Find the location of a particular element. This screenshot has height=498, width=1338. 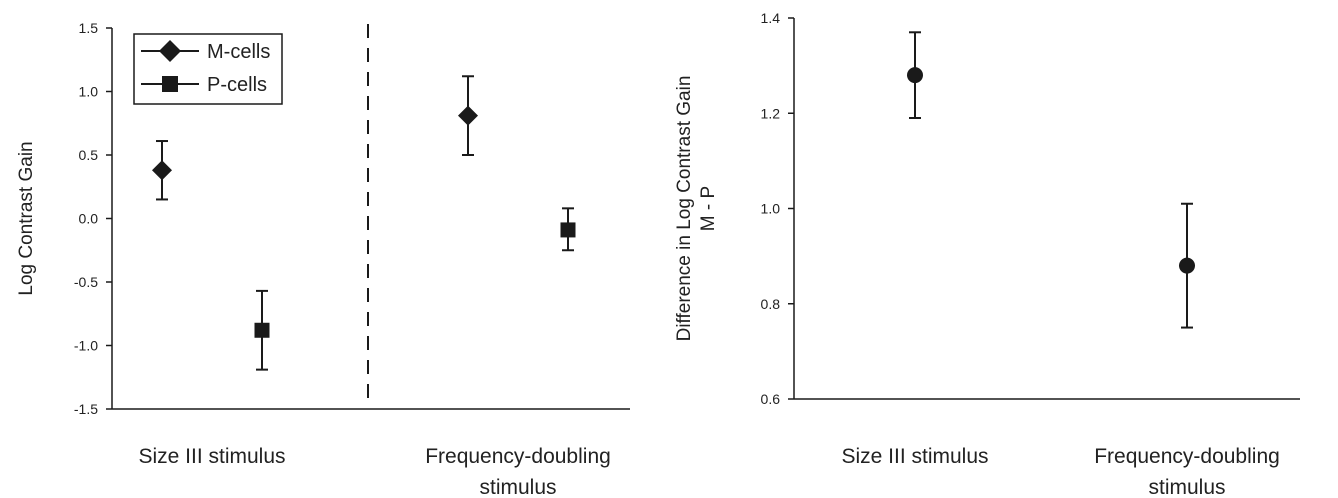

left-y-tick-label: -0.5 is located at coordinates (86, 282).